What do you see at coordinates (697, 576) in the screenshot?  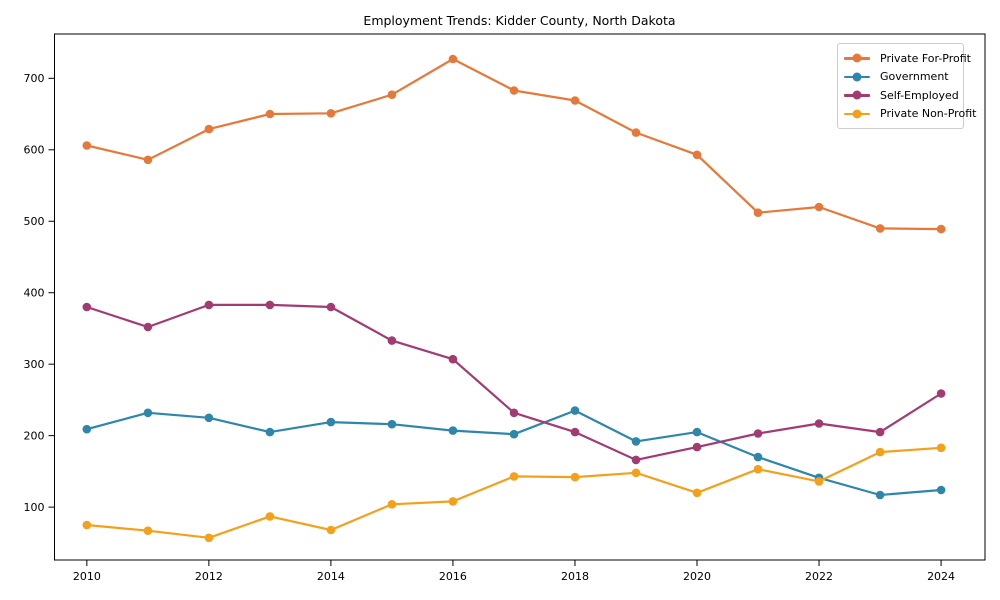 I see `x-tick-label: 2020` at bounding box center [697, 576].